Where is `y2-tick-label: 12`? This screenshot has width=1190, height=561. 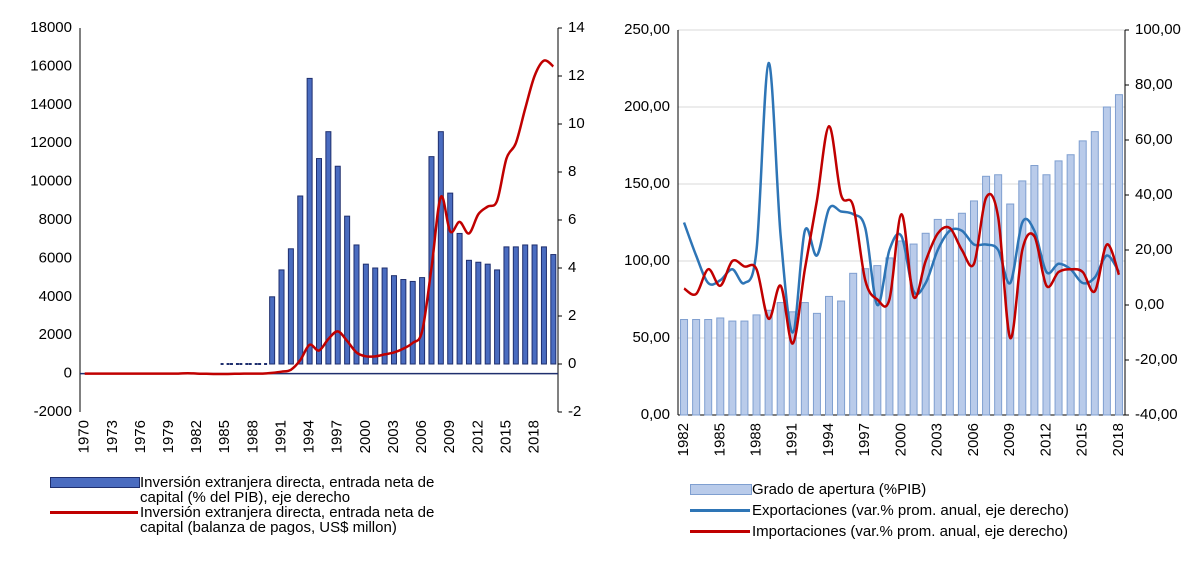
y2-tick-label: 12 is located at coordinates (576, 75).